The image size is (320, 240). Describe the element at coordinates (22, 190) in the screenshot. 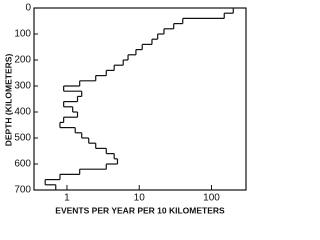

I see `y-tick-label: 700` at that location.